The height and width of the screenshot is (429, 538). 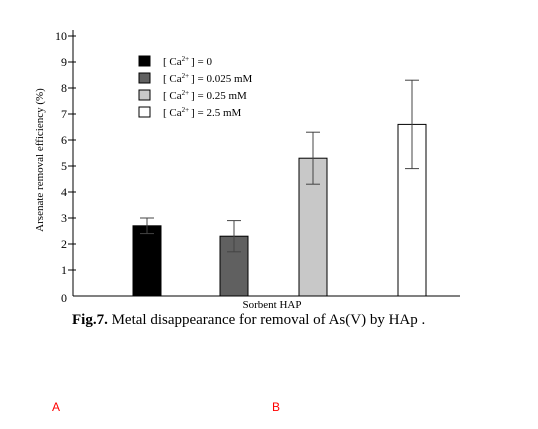 I want to click on legend-label: [ Ca2+] = 0, so click(x=187, y=61).